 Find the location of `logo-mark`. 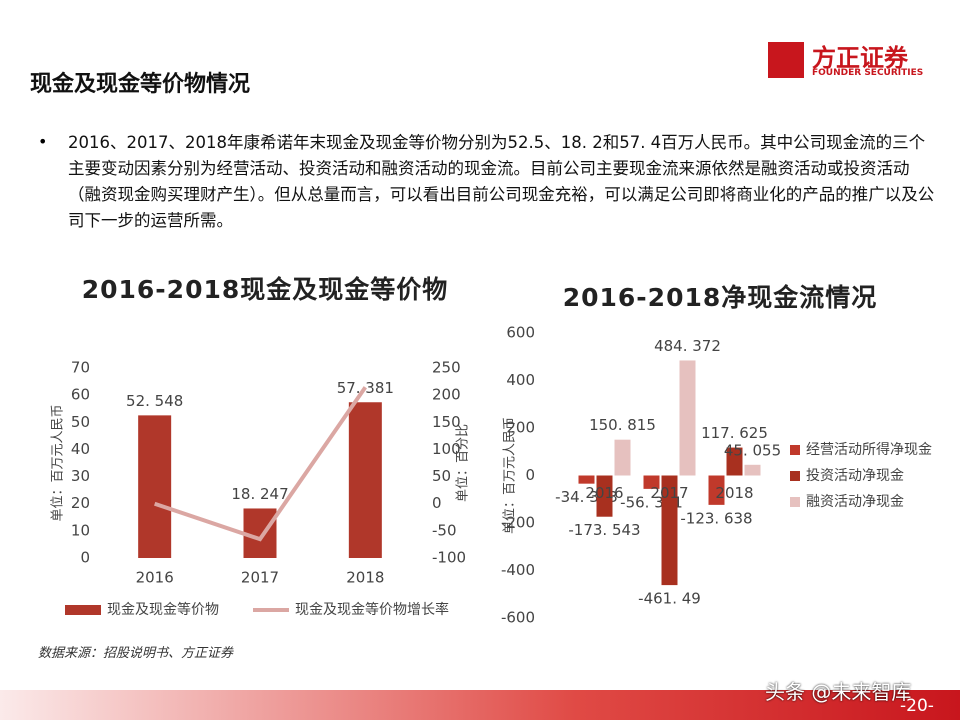

logo-mark is located at coordinates (786, 60).